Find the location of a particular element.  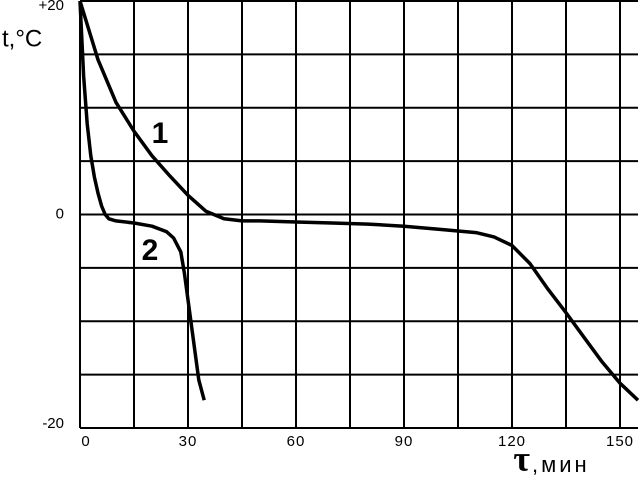

x-axis-symbol: τ is located at coordinates (521, 458).